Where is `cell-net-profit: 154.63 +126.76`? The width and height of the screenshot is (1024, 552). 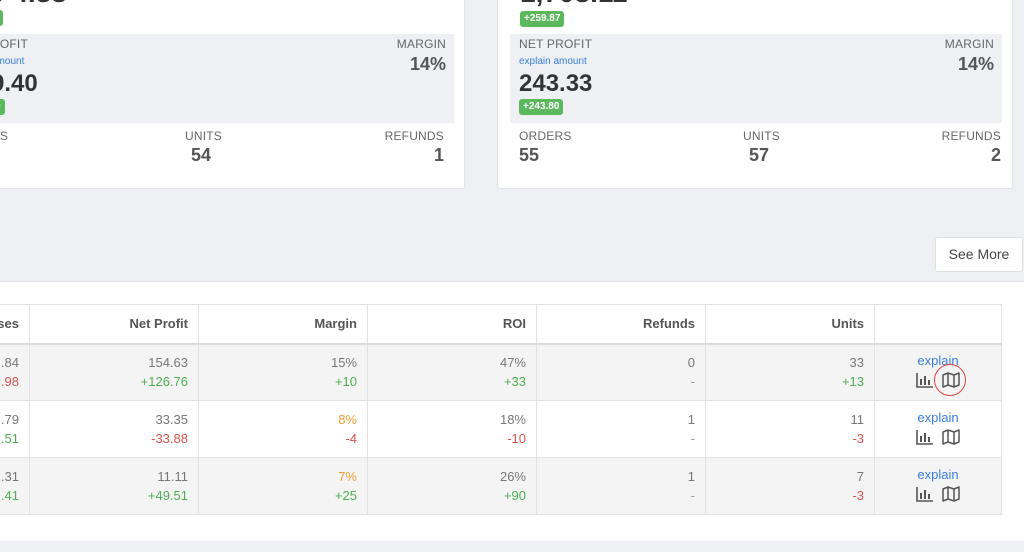
cell-net-profit: 154.63 +126.76 is located at coordinates (114, 372).